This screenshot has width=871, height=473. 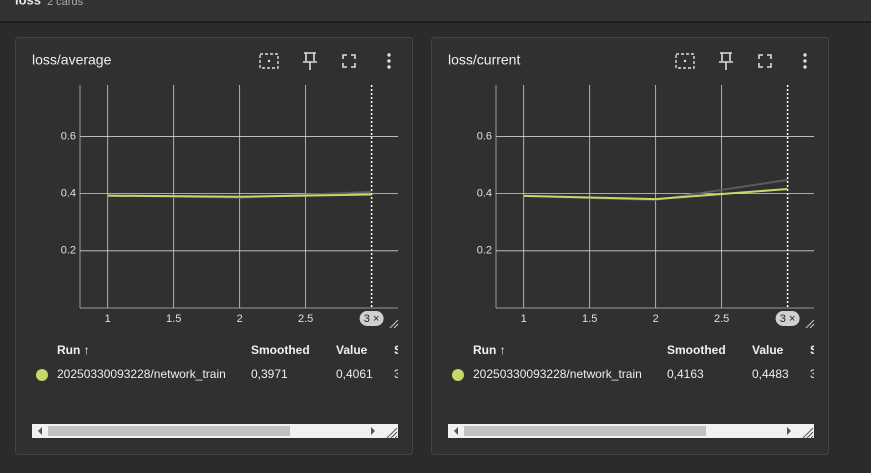 What do you see at coordinates (435, 10) in the screenshot?
I see `header-bar` at bounding box center [435, 10].